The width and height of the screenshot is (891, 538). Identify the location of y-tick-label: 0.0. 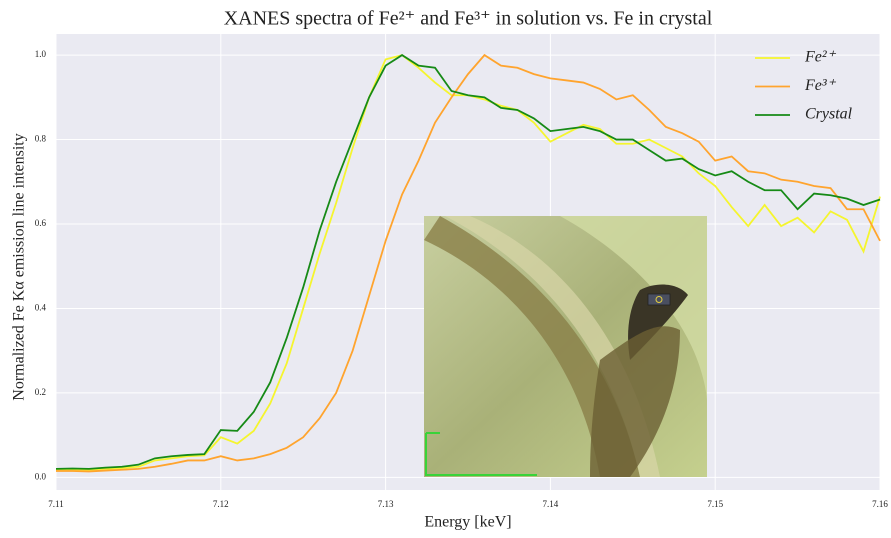
(41, 476).